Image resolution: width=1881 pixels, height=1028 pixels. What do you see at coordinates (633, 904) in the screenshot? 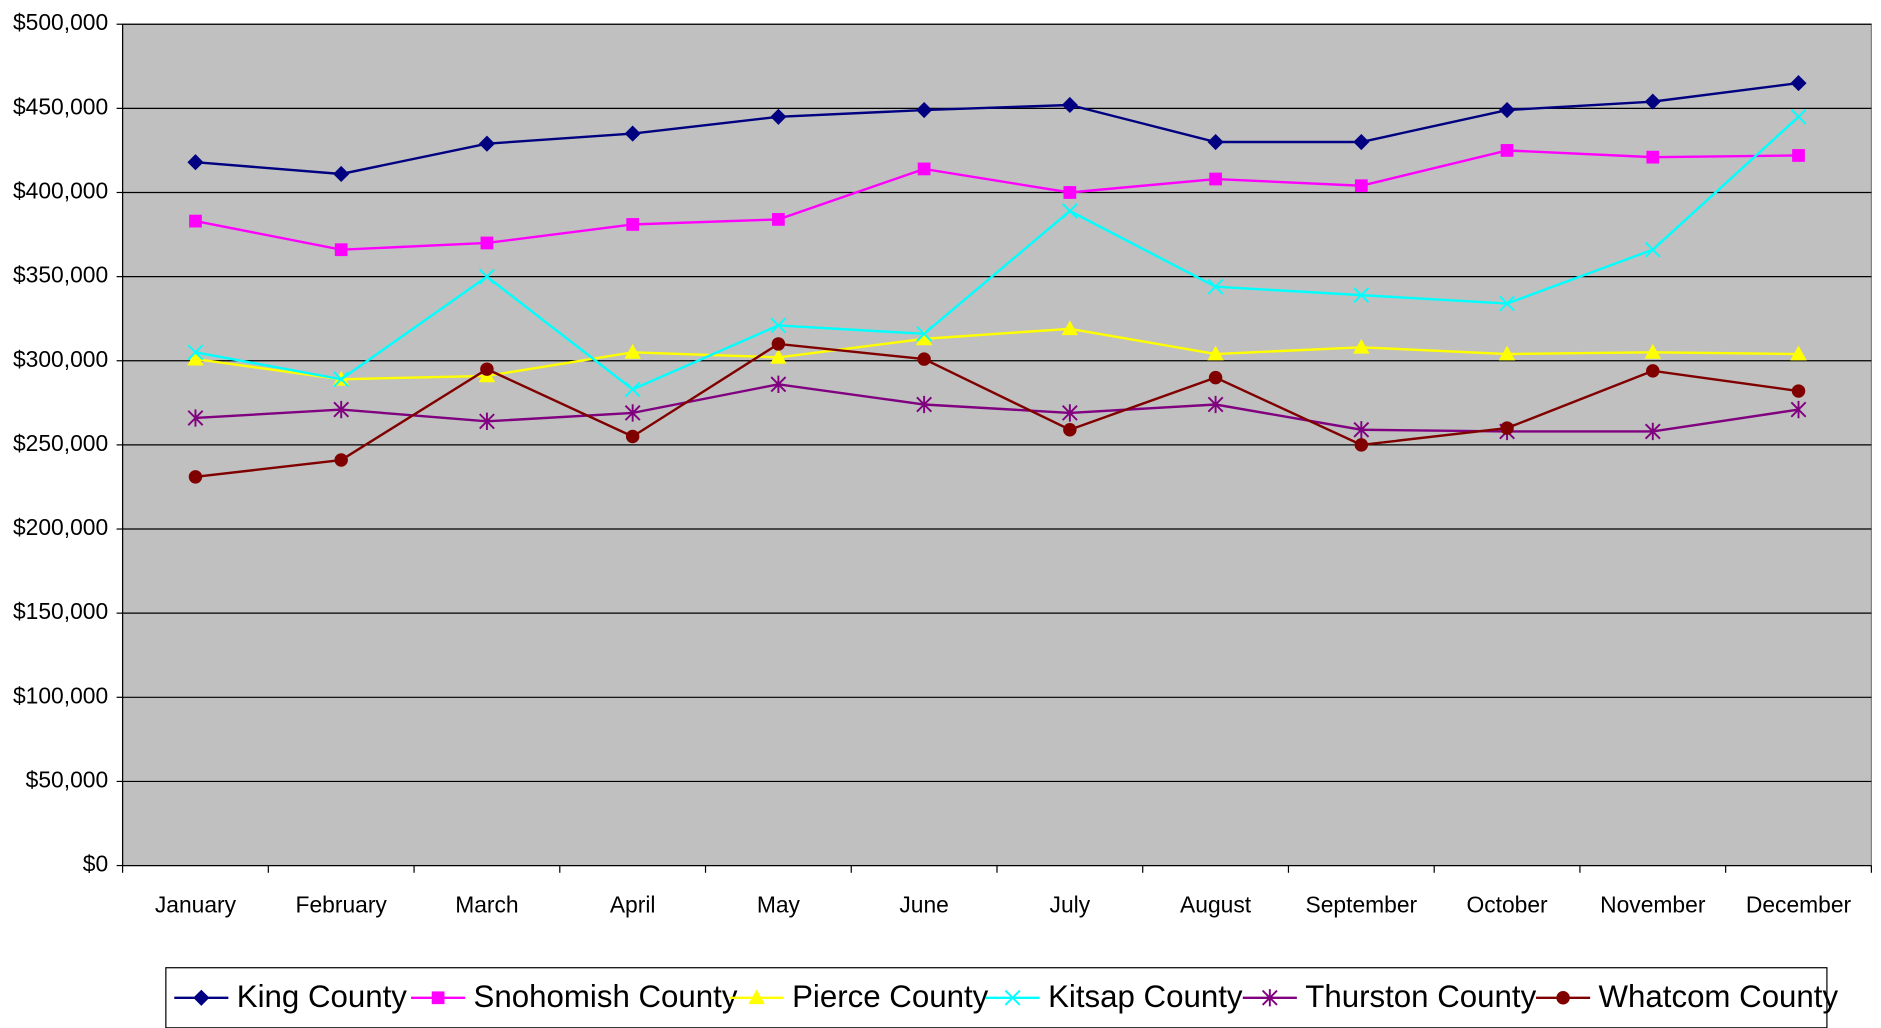
I see `x-tick-label: April` at bounding box center [633, 904].